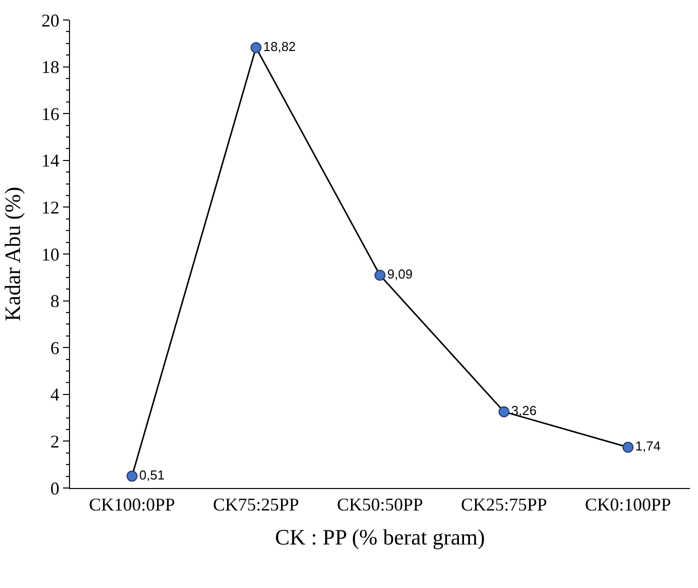 This screenshot has width=698, height=588. Describe the element at coordinates (50, 67) in the screenshot. I see `y-tick-label: 18` at that location.